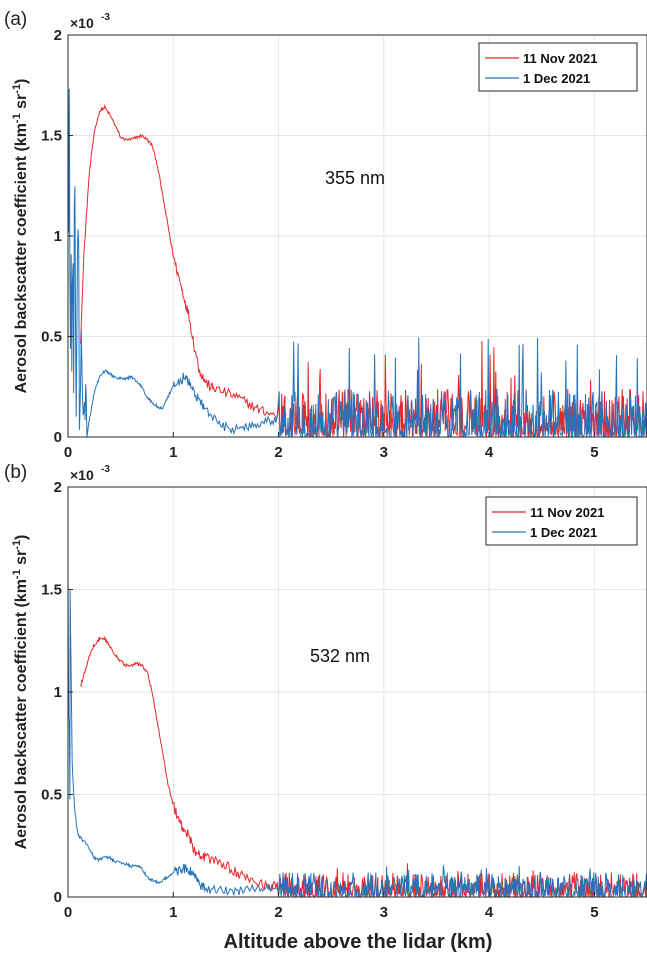  What do you see at coordinates (340, 656) in the screenshot?
I see `wavelength-annotation: 532 nm` at bounding box center [340, 656].